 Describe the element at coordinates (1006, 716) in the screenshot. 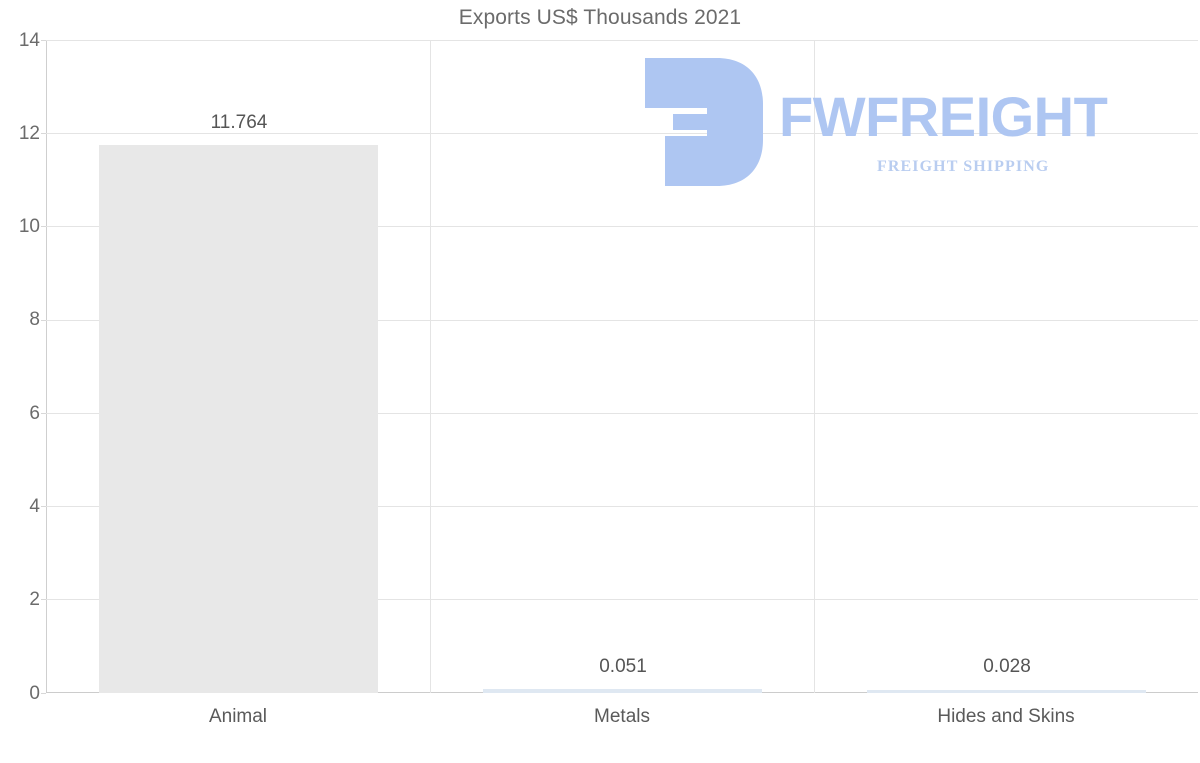

I see `x-label-hides-and-skins: Hides and Skins` at that location.